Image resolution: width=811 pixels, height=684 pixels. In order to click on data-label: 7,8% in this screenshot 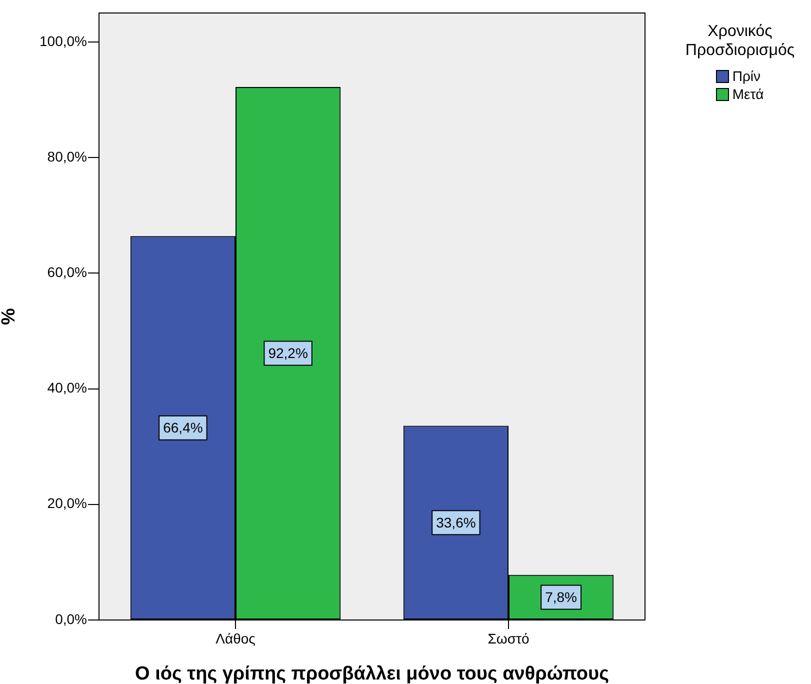, I will do `click(561, 597)`.